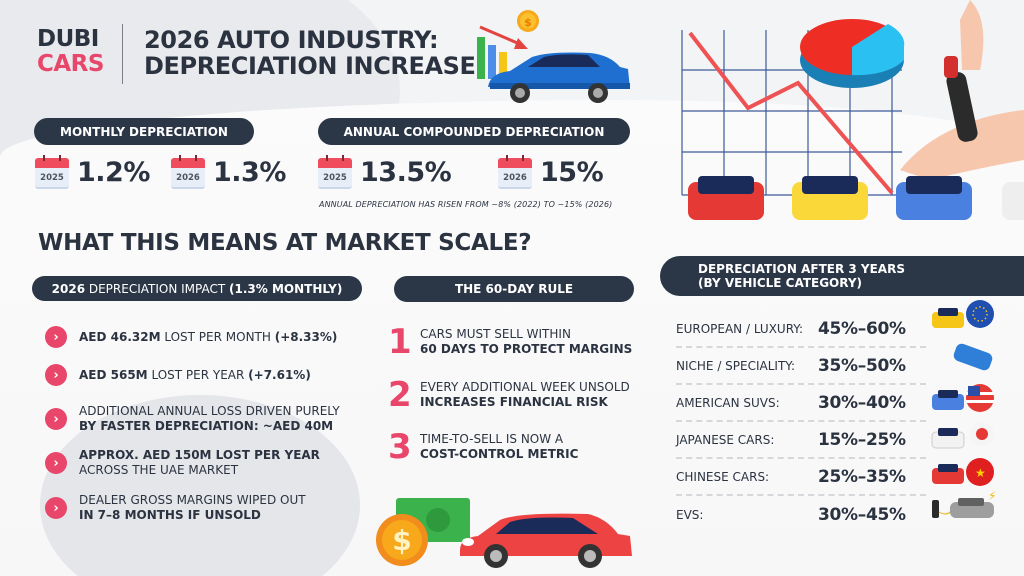 The width and height of the screenshot is (1024, 576). Describe the element at coordinates (144, 131) in the screenshot. I see `monthly-depreciation-header: MONTHLY DEPRECIATION` at that location.